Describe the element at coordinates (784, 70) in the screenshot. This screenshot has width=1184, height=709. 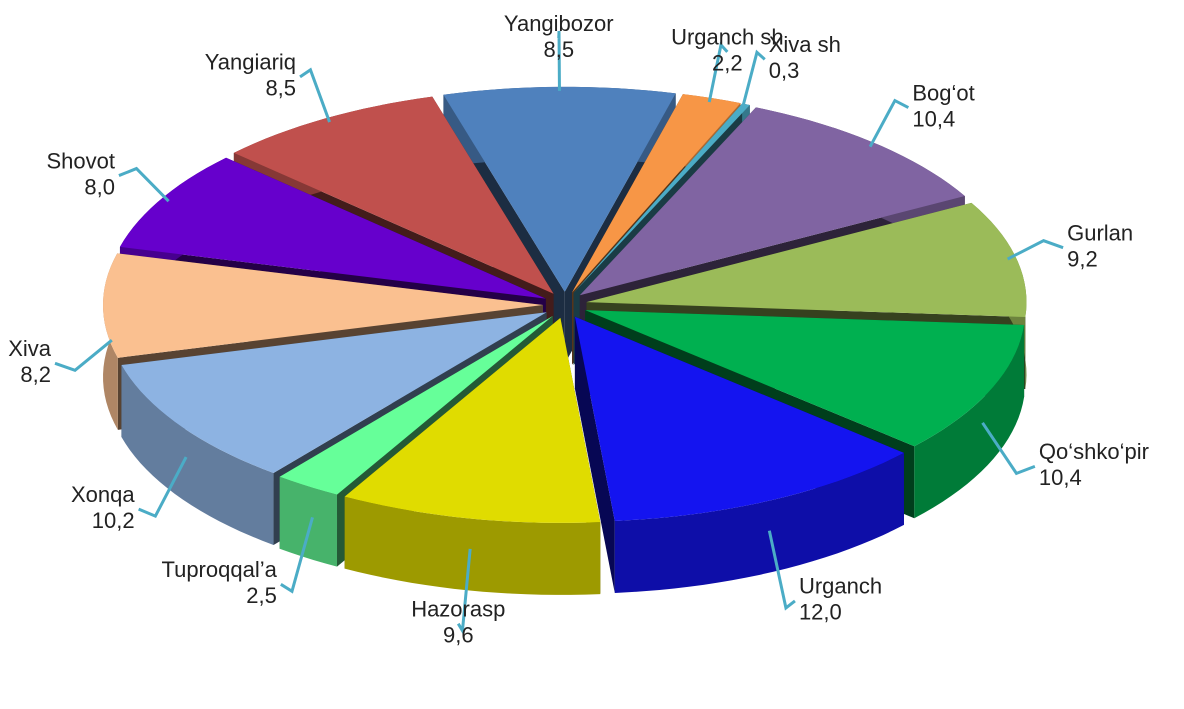
I see `slice-value-label: 0,3` at that location.